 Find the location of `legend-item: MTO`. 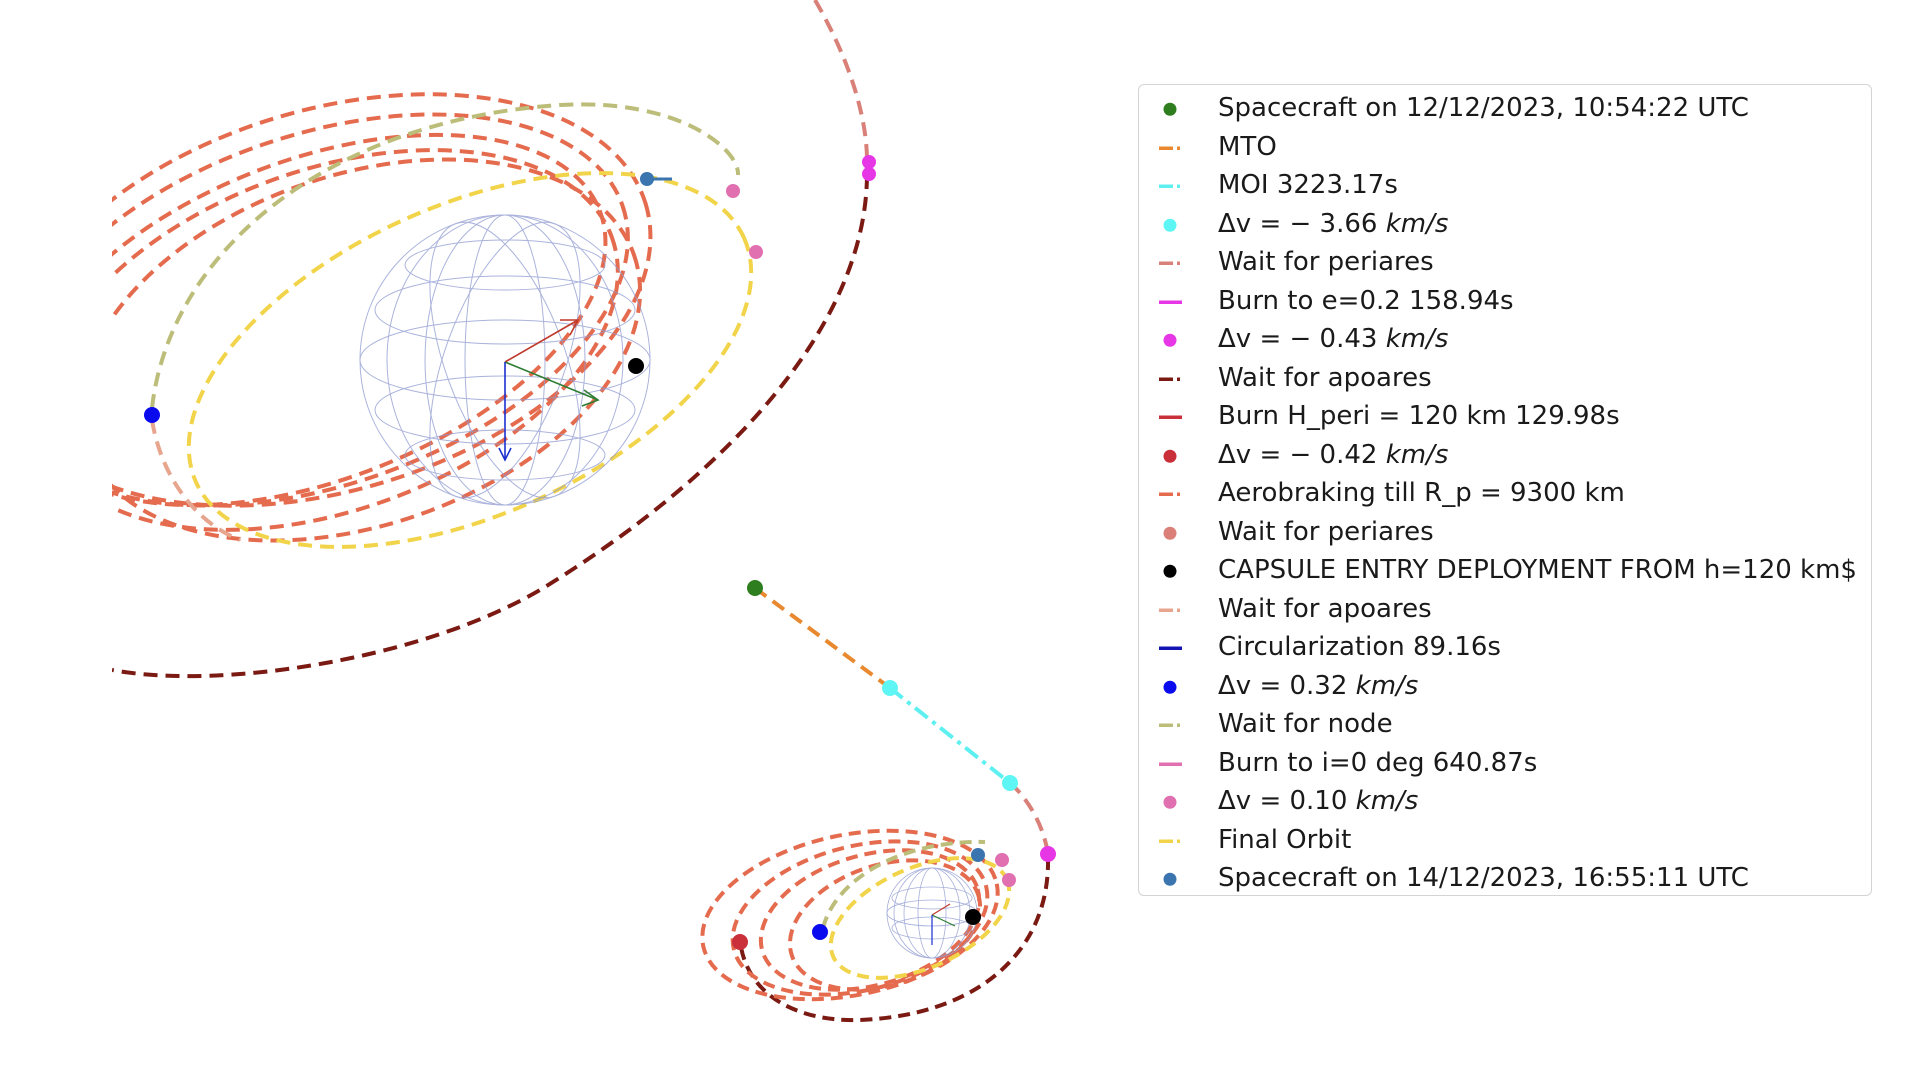

legend-item: MTO is located at coordinates (1505, 147).